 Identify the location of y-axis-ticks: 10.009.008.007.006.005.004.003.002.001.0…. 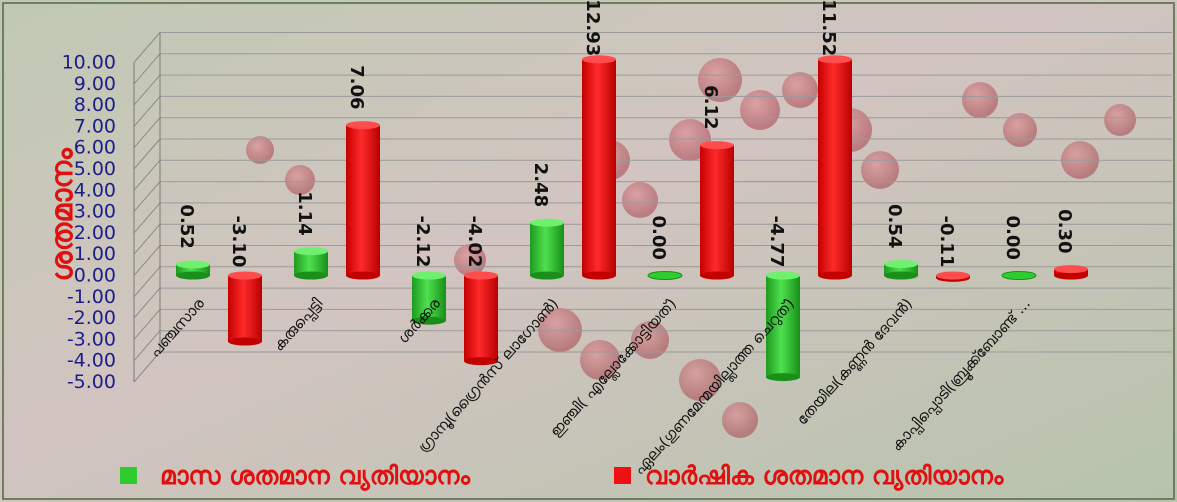
(89, 223).